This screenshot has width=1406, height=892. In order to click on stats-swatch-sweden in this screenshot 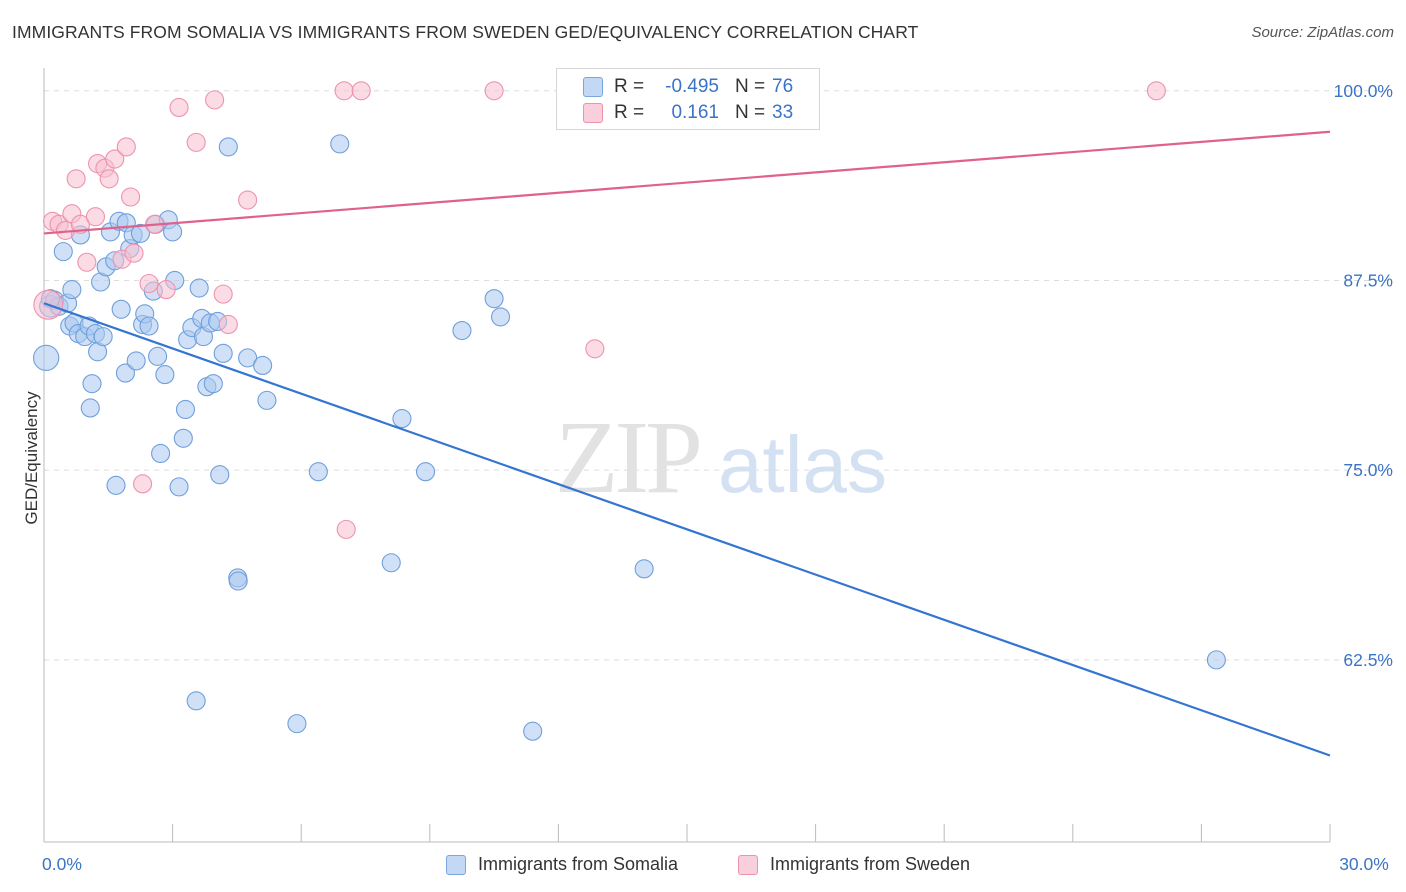, I will do `click(593, 113)`.